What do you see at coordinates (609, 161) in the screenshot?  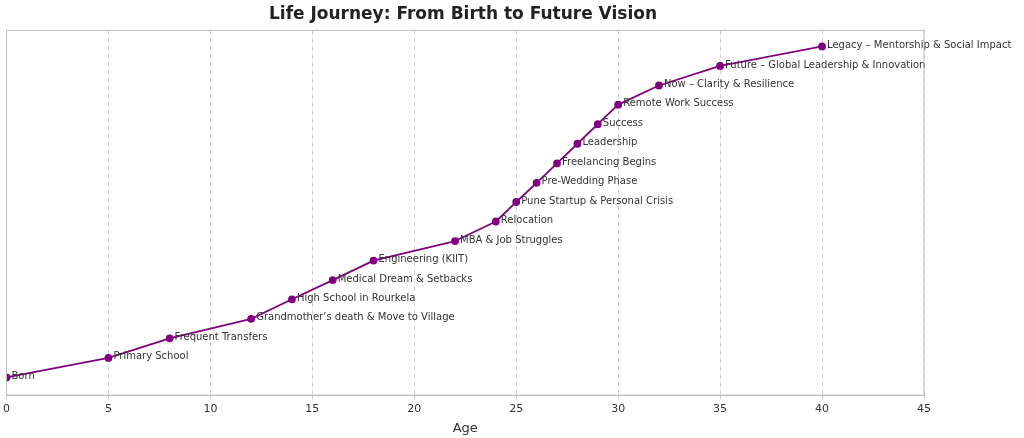 I see `annotation: Freelancing Begins` at bounding box center [609, 161].